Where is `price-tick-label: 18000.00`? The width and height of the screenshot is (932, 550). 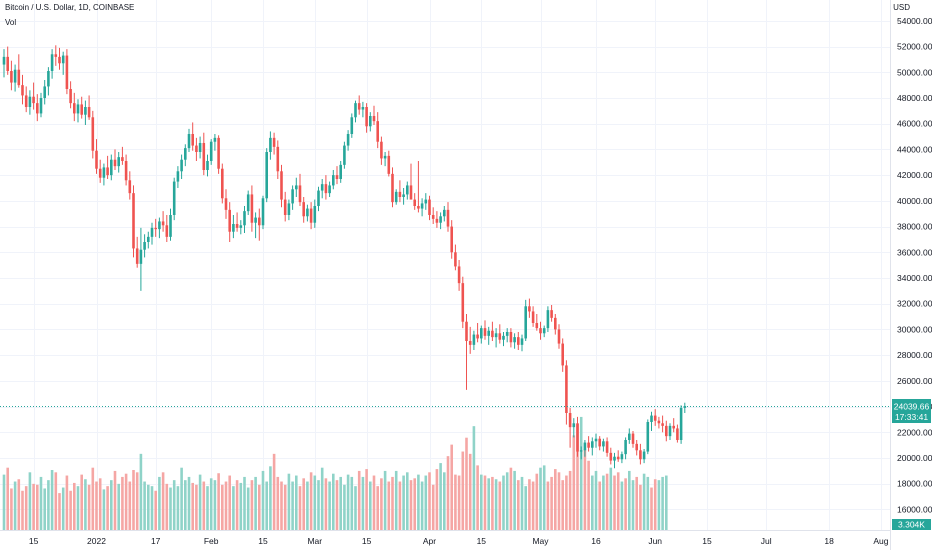
price-tick-label: 18000.00 is located at coordinates (914, 484).